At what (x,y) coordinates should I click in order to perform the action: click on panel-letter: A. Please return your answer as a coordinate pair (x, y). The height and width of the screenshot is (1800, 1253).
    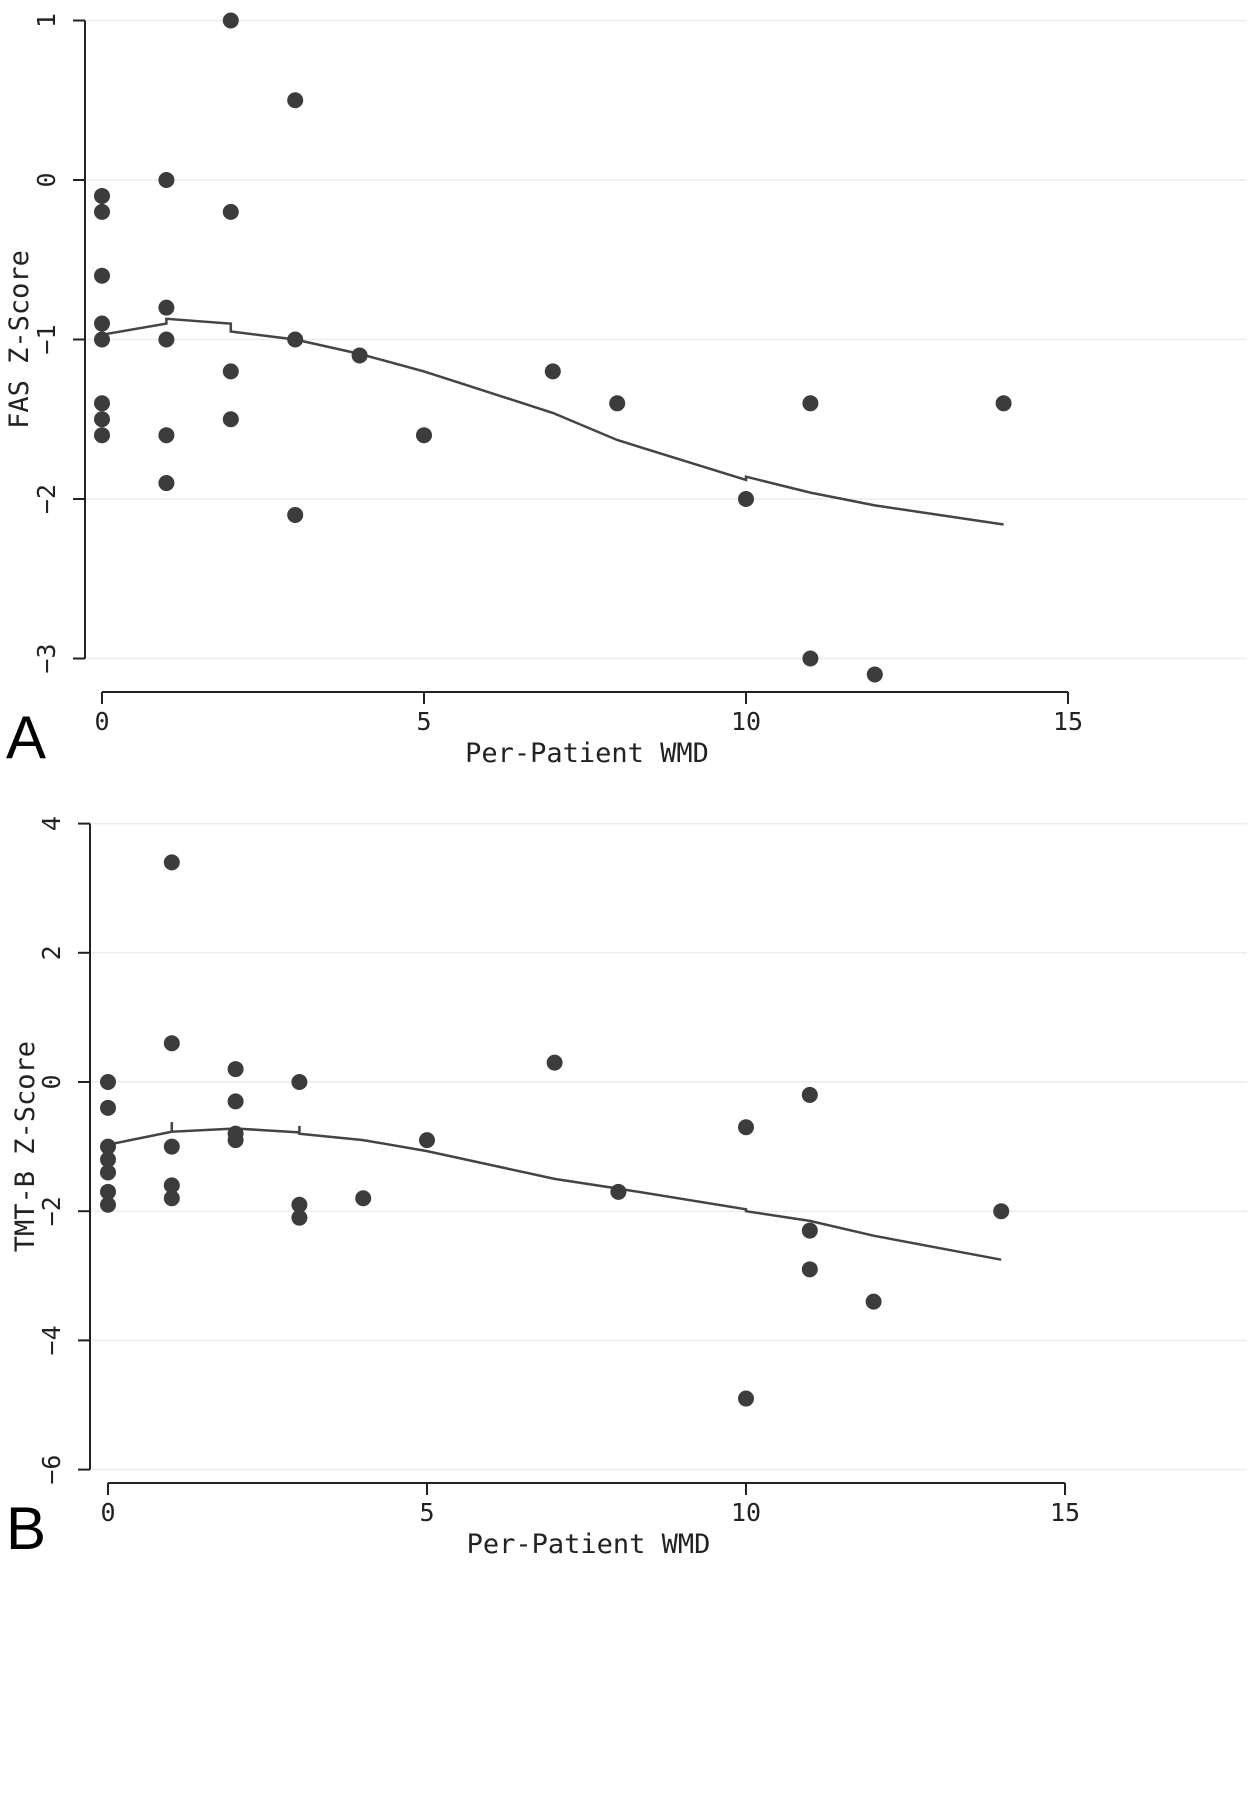
    Looking at the image, I should click on (26, 737).